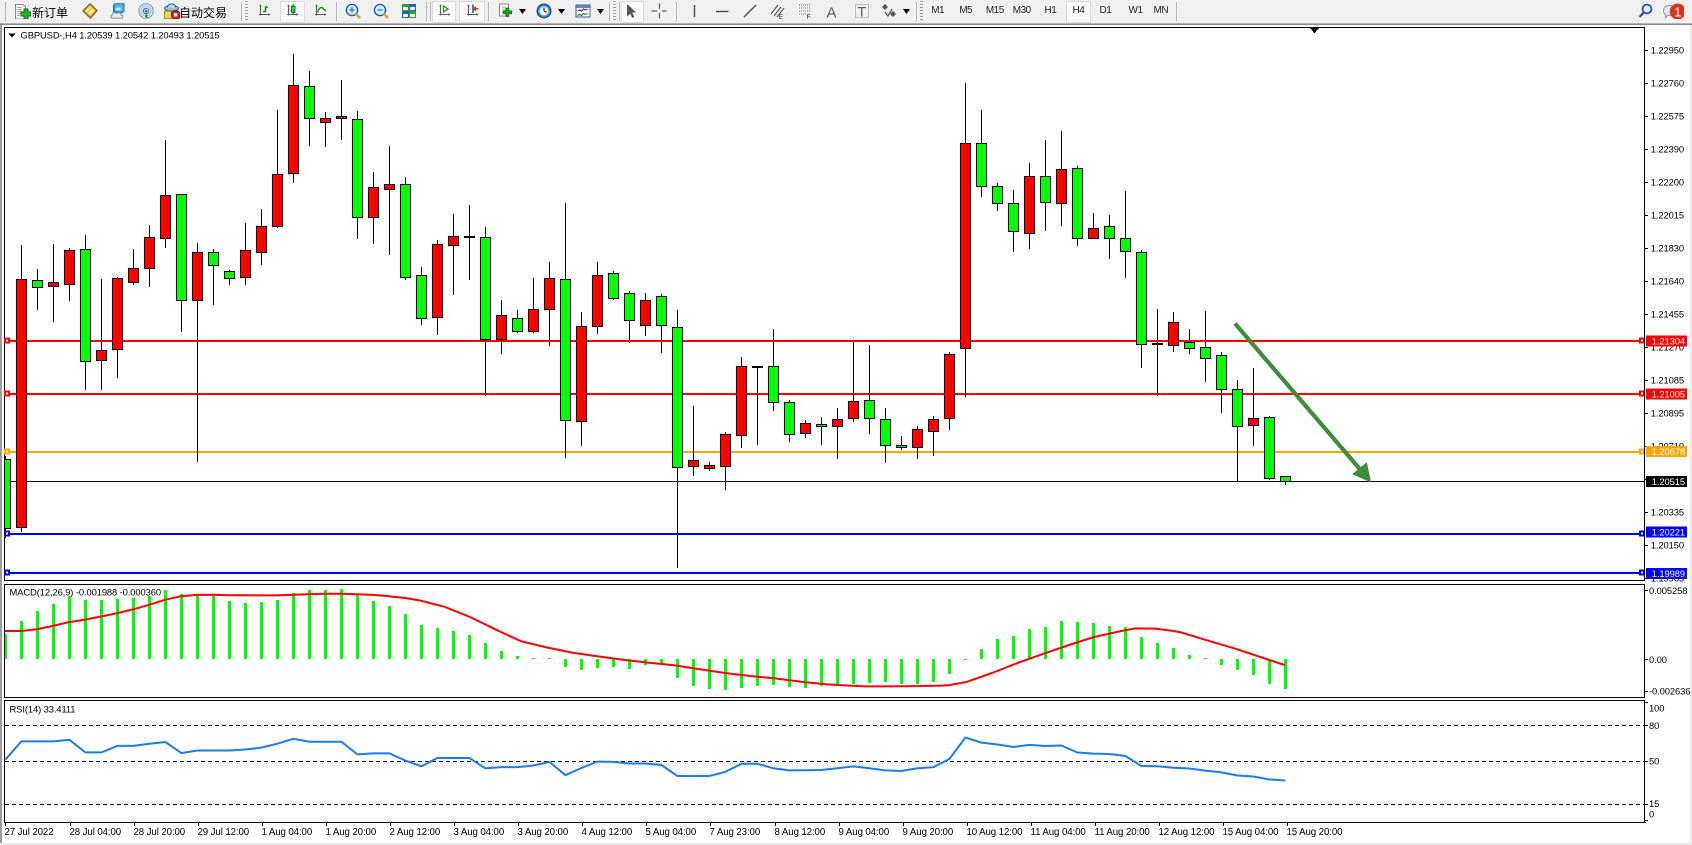 The height and width of the screenshot is (845, 1692). What do you see at coordinates (287, 832) in the screenshot?
I see `svg-text: 1 Aug 04:00` at bounding box center [287, 832].